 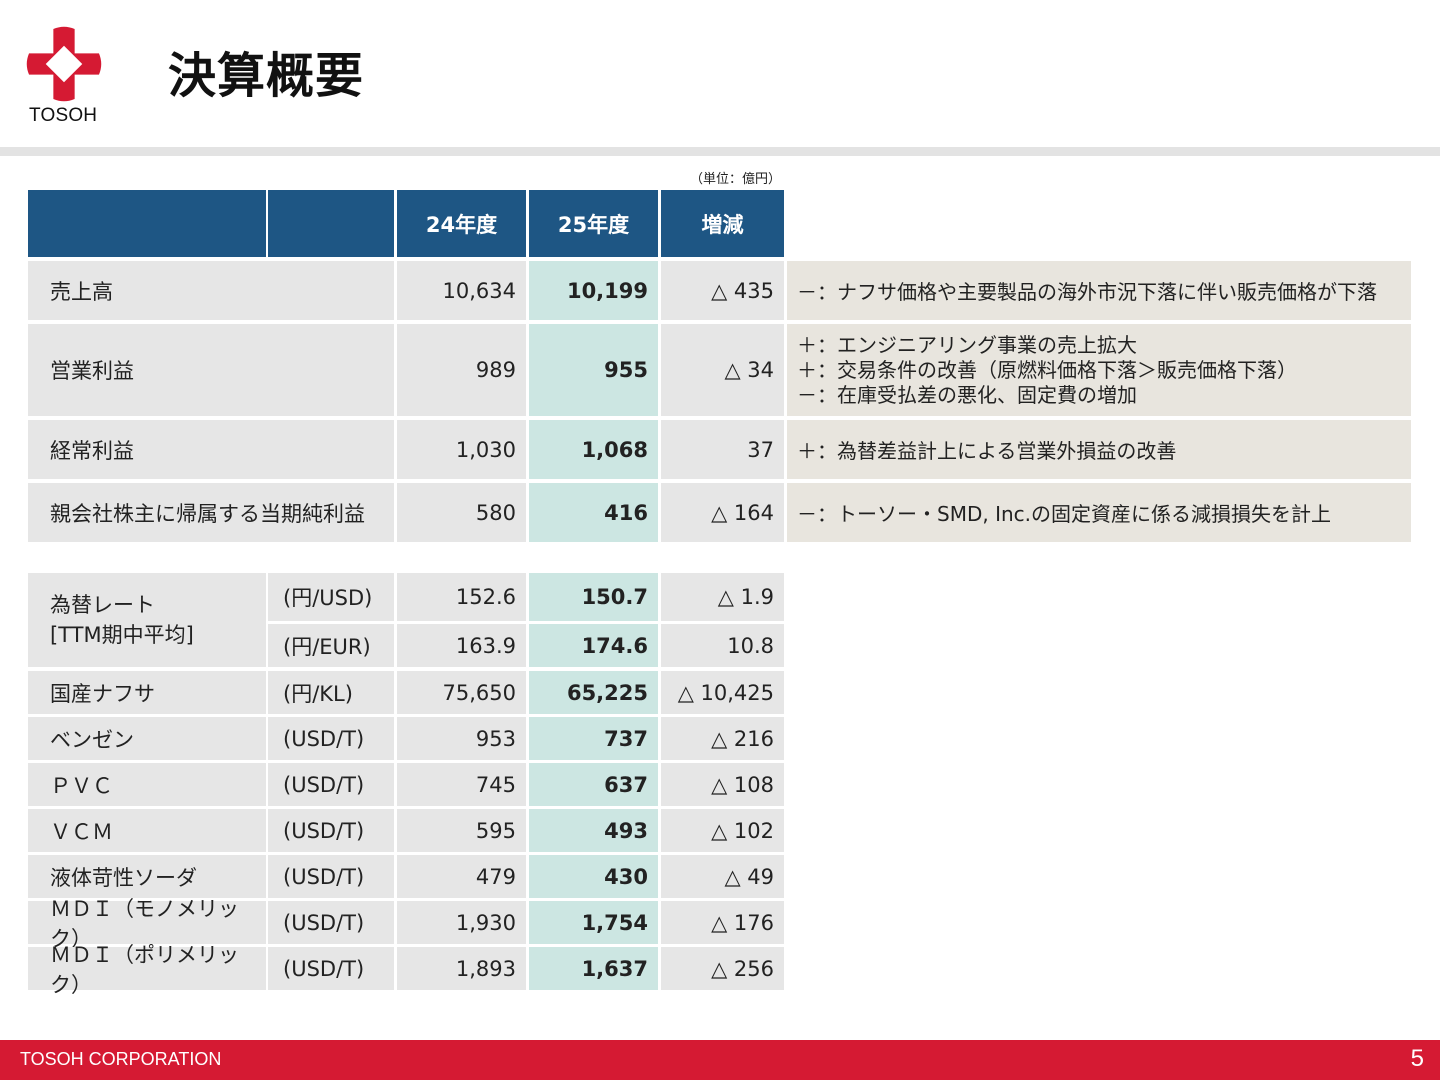 I want to click on mdi-monomeric-change: △ 176, so click(x=722, y=922).